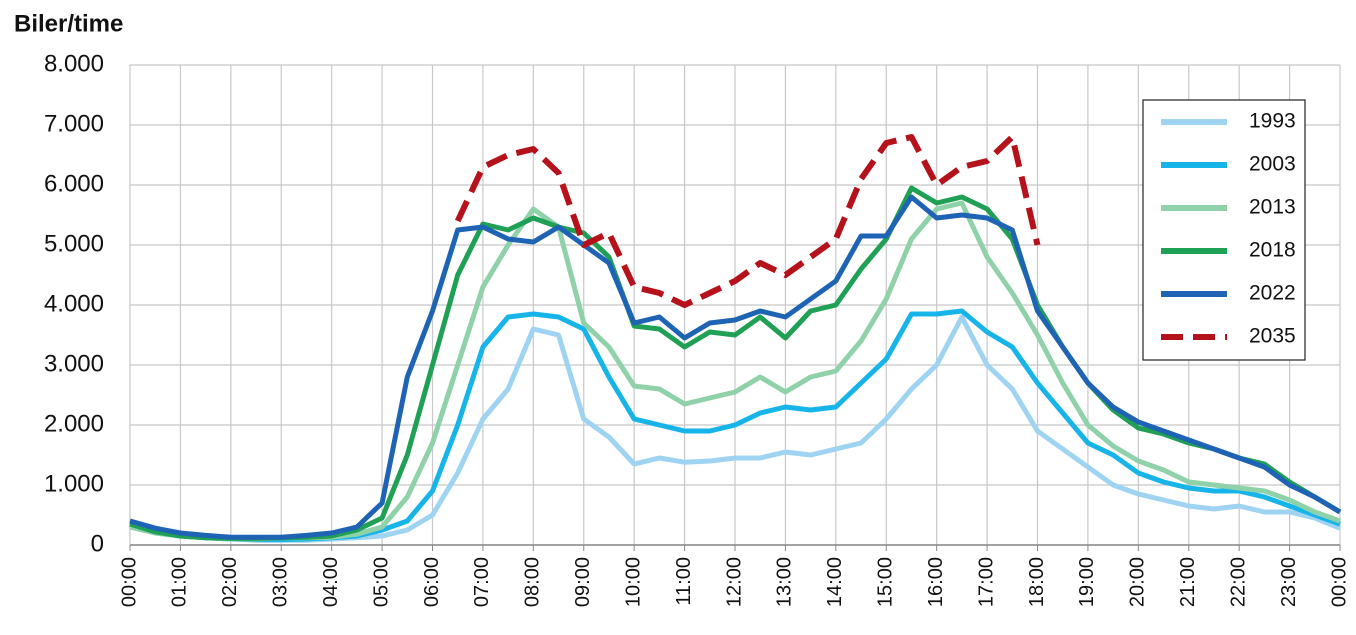  What do you see at coordinates (97, 543) in the screenshot?
I see `y-tick-label: 0` at bounding box center [97, 543].